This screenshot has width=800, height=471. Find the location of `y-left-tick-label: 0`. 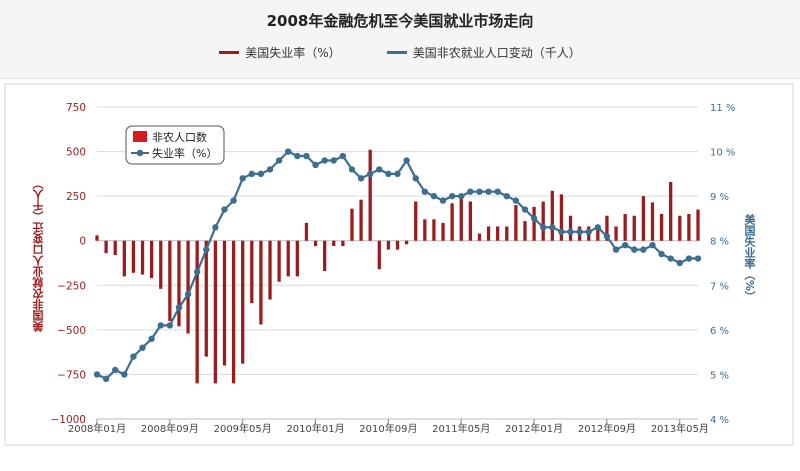

y-left-tick-label: 0 is located at coordinates (82, 242).